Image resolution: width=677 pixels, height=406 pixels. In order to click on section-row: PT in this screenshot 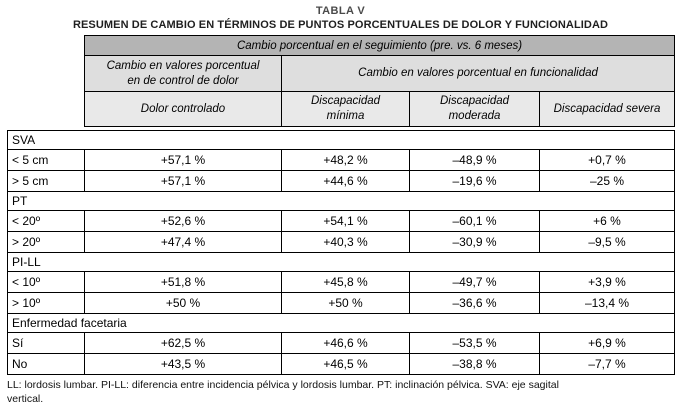, I will do `click(341, 201)`.